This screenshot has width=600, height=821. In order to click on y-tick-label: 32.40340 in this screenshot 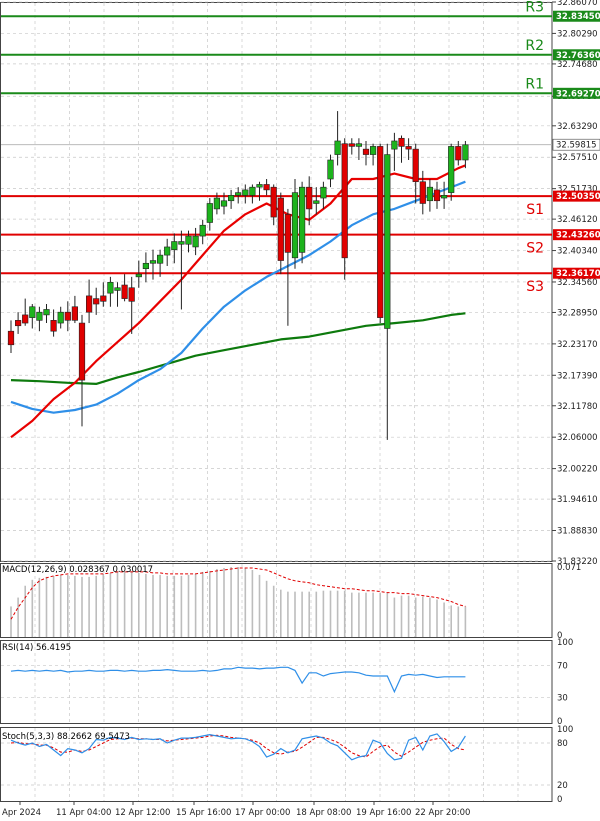, I will do `click(577, 252)`.